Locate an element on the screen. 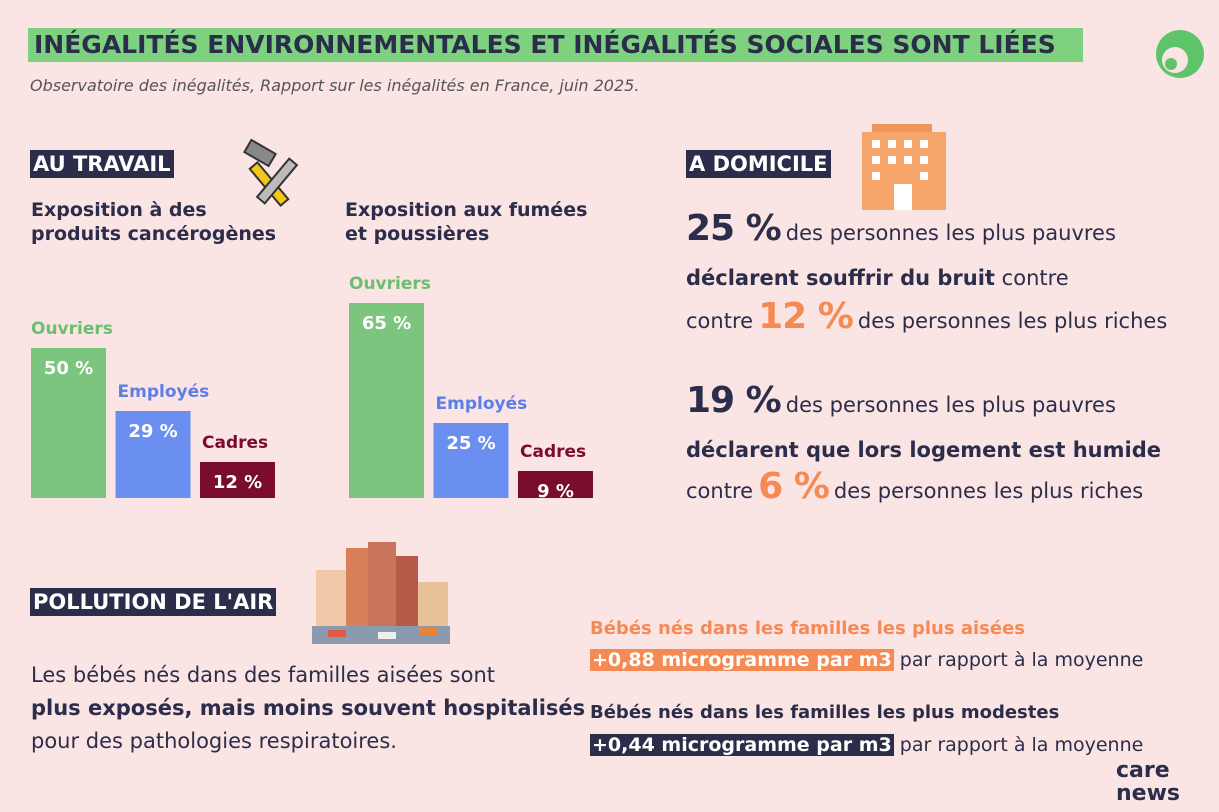 This screenshot has width=1219, height=812. value-label: 12 % is located at coordinates (237, 482).